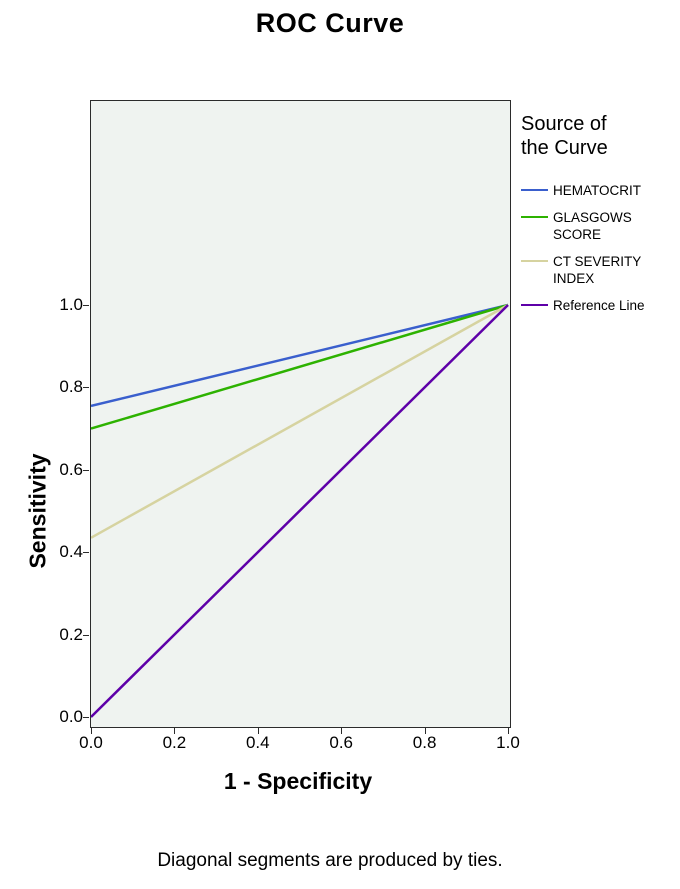 This screenshot has width=680, height=889. Describe the element at coordinates (564, 136) in the screenshot. I see `legend-title: Source of the Curve` at that location.